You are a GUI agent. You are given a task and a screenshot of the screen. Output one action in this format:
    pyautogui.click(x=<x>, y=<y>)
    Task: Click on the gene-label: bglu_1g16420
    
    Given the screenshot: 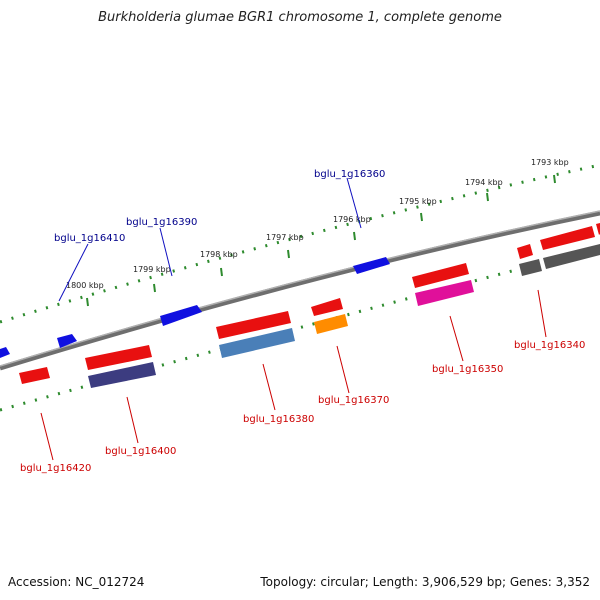 What is the action you would take?
    pyautogui.click(x=55, y=468)
    